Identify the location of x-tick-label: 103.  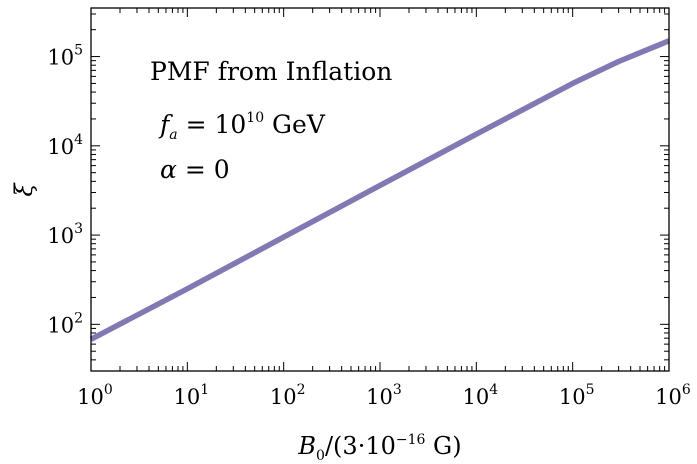
(384, 395).